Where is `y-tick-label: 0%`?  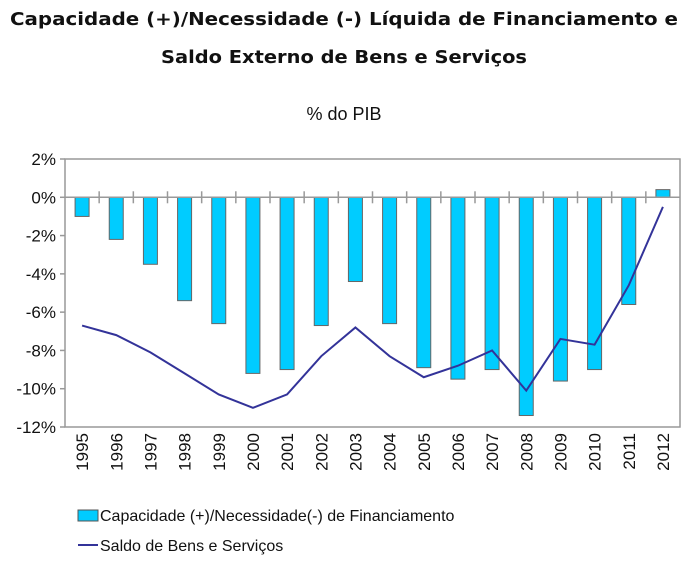
y-tick-label: 0% is located at coordinates (43, 197).